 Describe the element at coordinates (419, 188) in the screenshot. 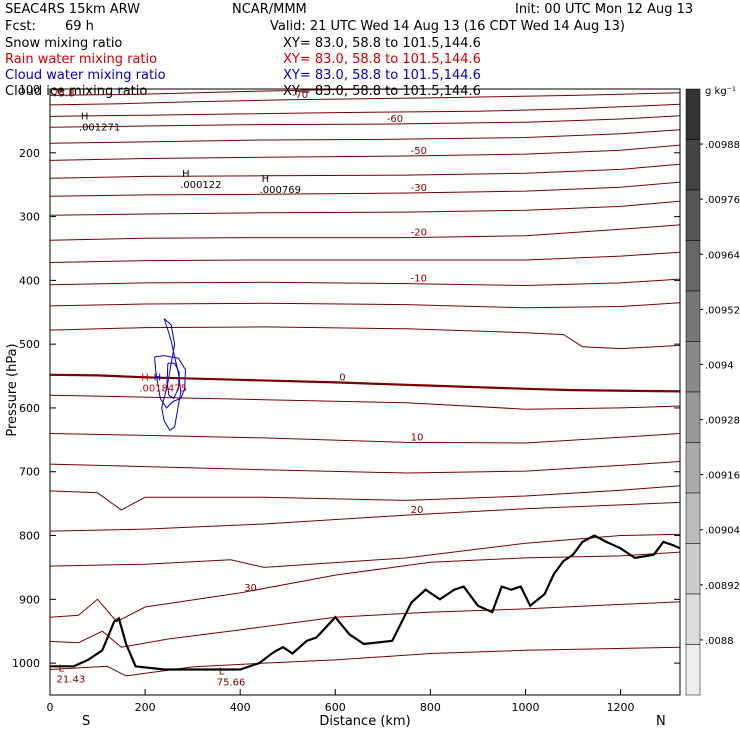

I see `isotherm-label: -30` at that location.